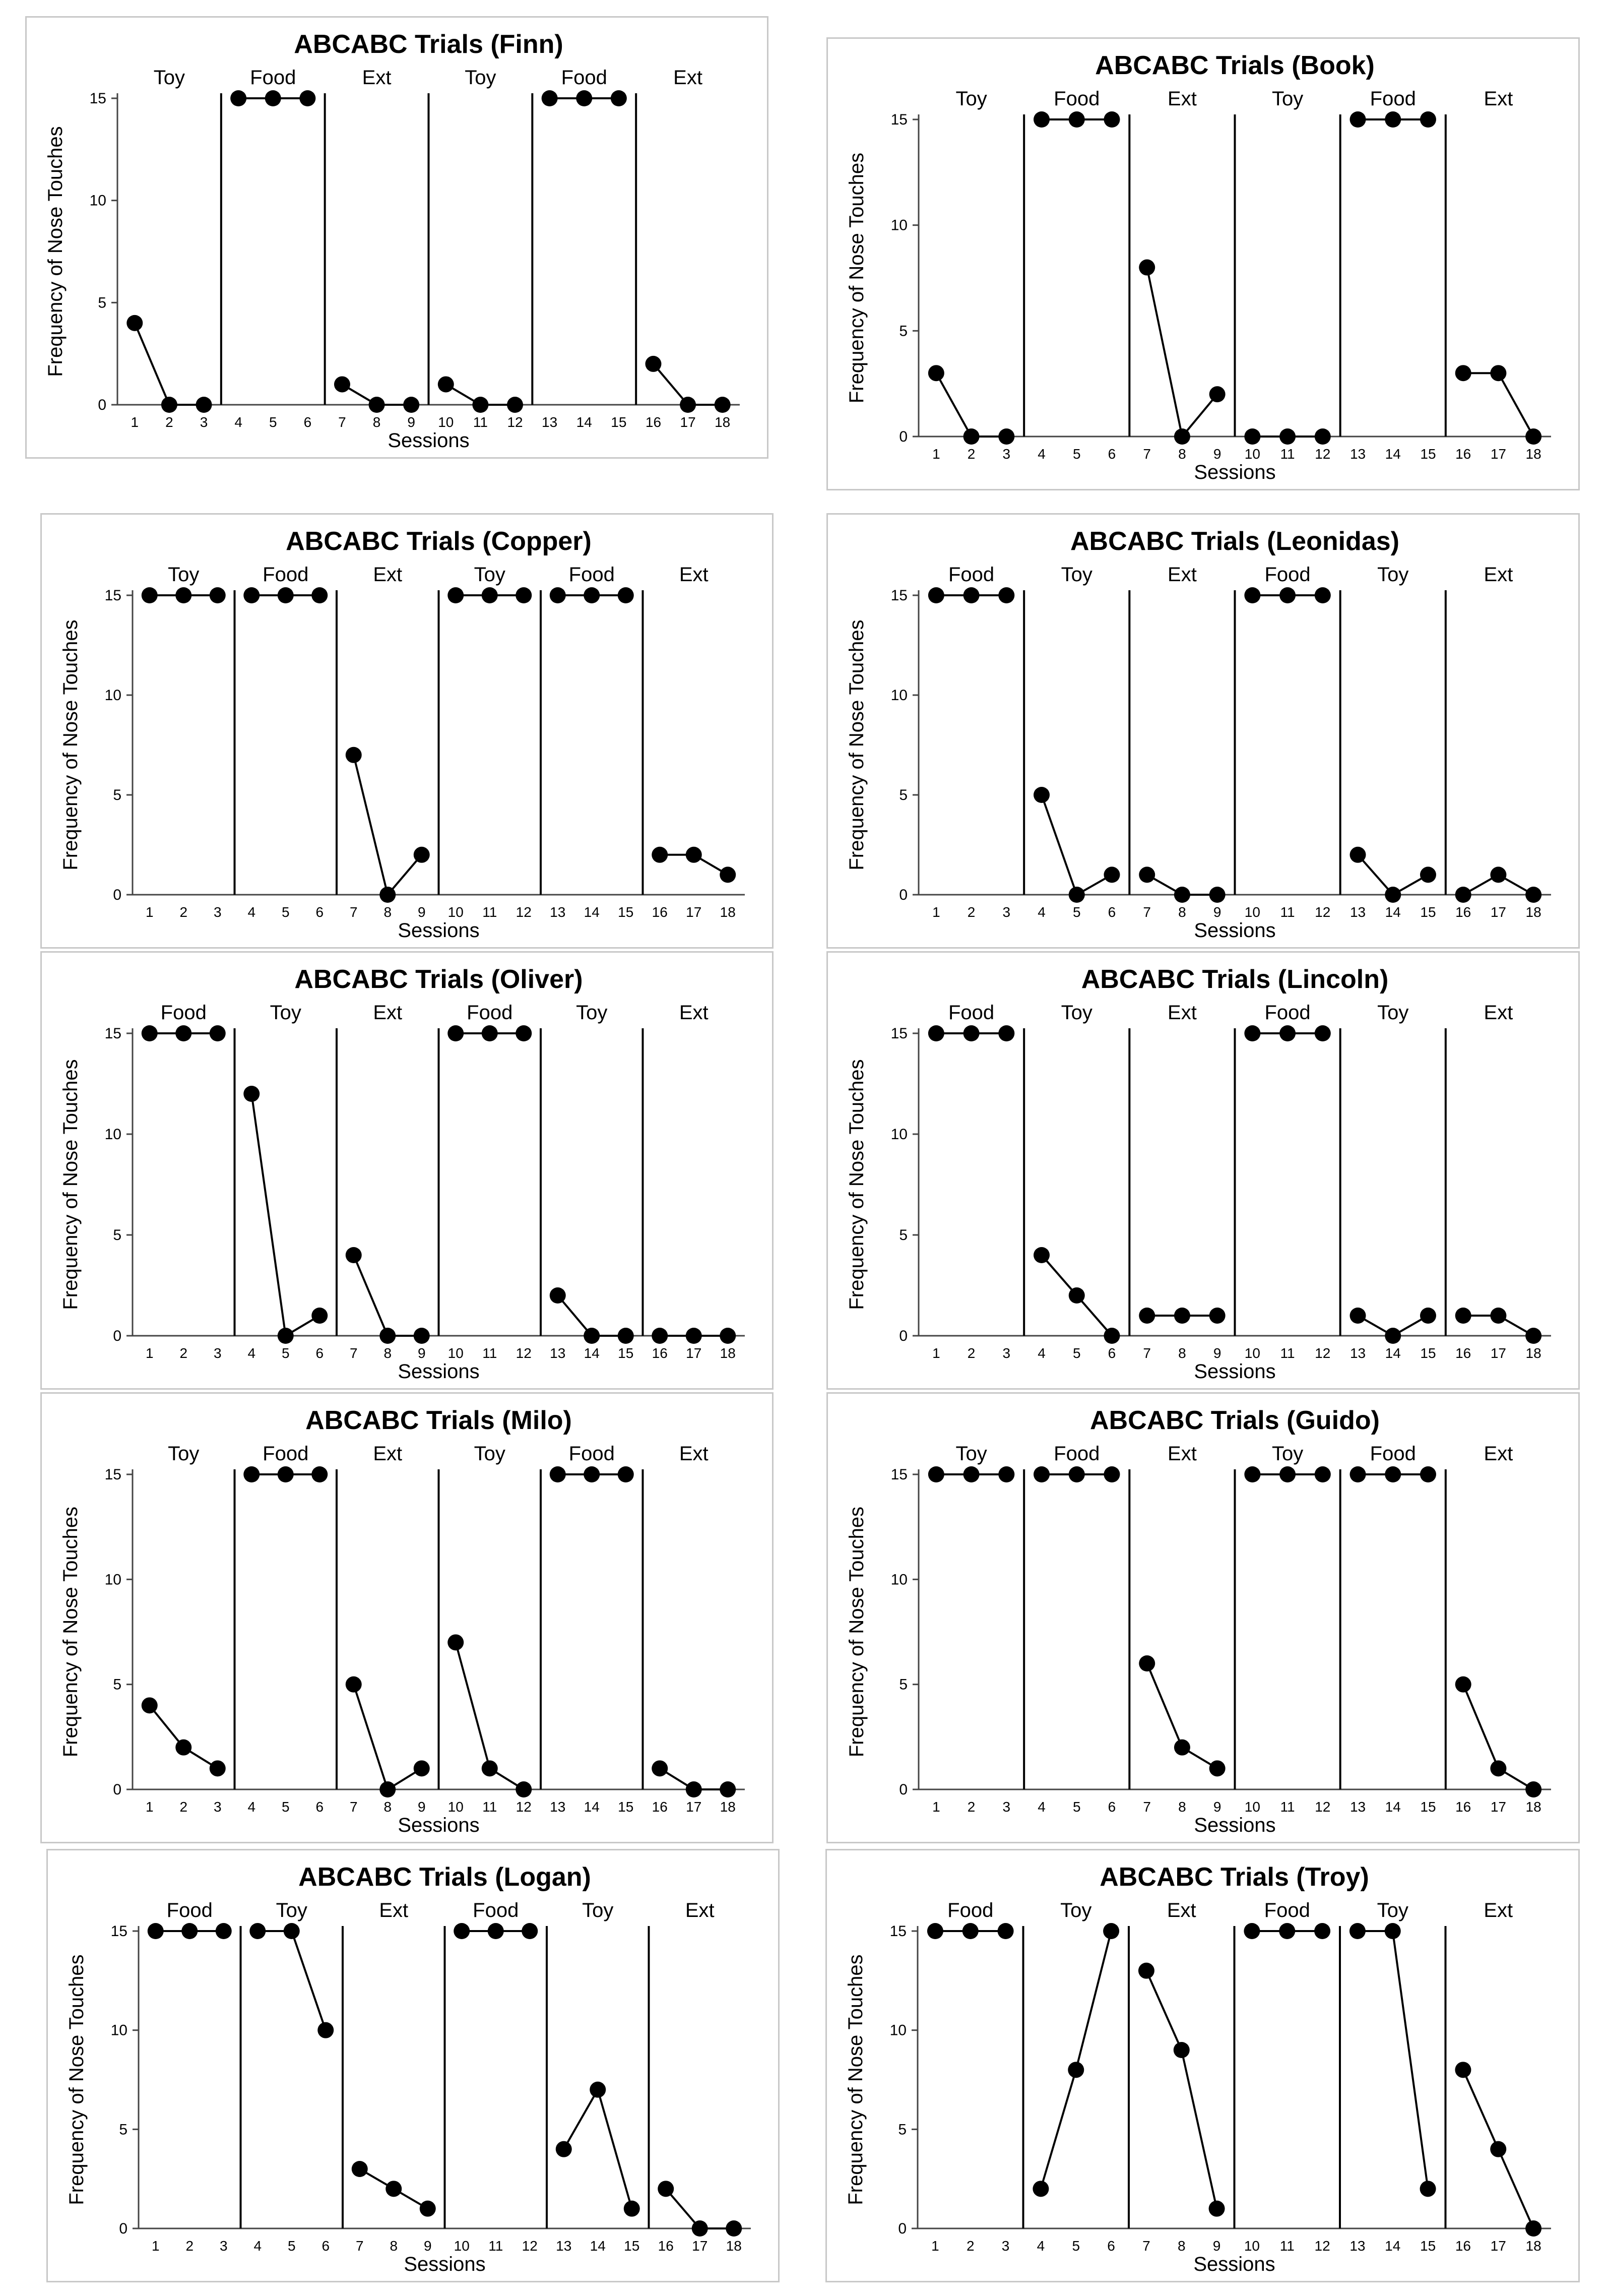  Describe the element at coordinates (1234, 1877) in the screenshot. I see `chart-title: ABCABC Trials (Troy)` at that location.